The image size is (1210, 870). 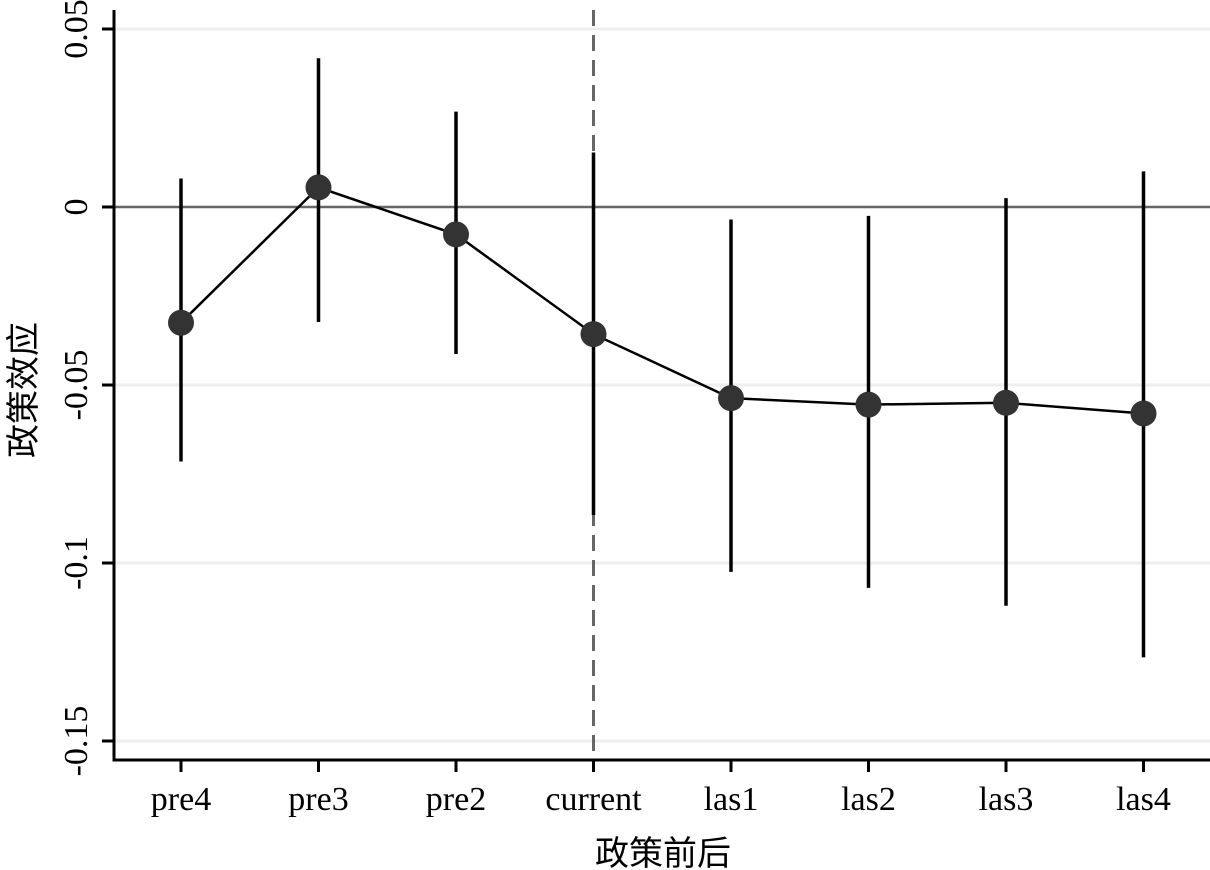 I want to click on y-tick-label: 0, so click(x=76, y=207).